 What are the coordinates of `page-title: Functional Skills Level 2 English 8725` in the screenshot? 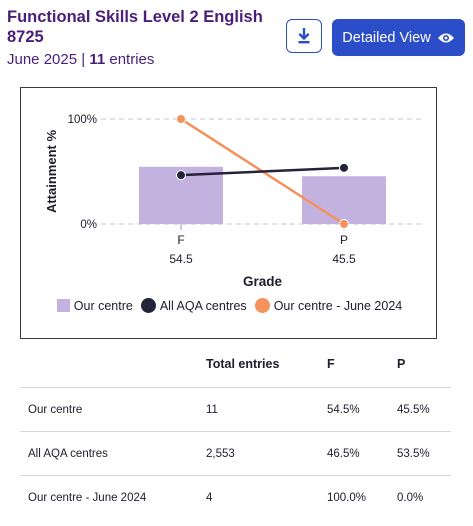 It's located at (135, 27).